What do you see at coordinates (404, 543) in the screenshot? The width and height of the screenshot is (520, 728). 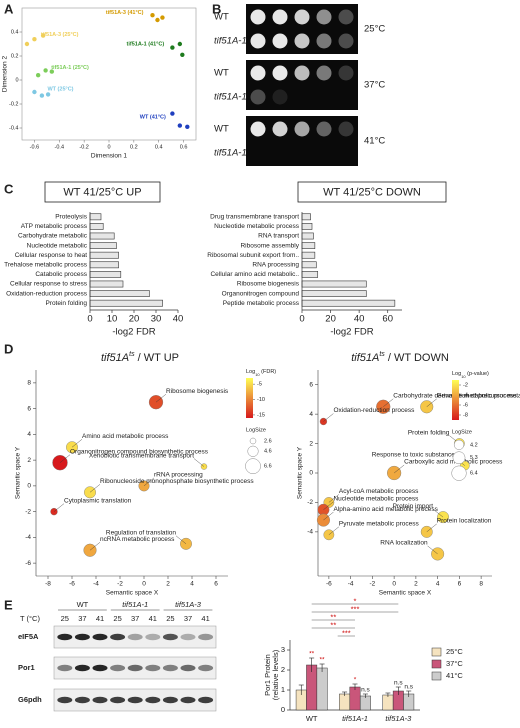 I see `bubble-label: RNA localization` at bounding box center [404, 543].